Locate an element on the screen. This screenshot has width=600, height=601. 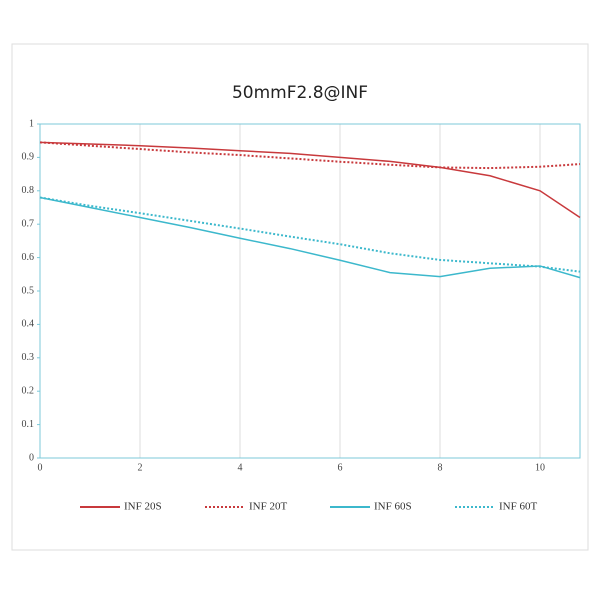
y-tick-label: 0.3 is located at coordinates (28, 357).